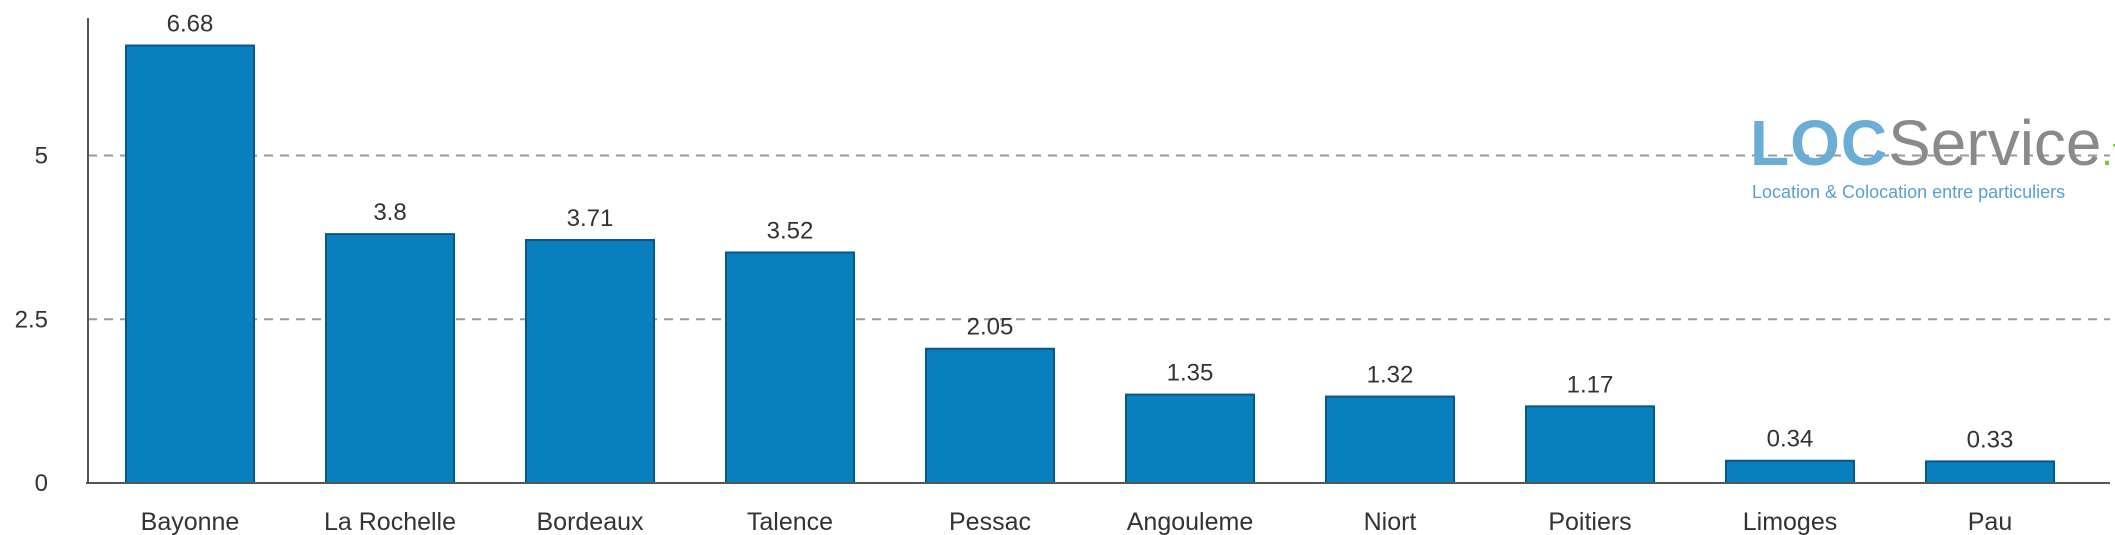  What do you see at coordinates (1990, 521) in the screenshot?
I see `x-category-label: Pau` at bounding box center [1990, 521].